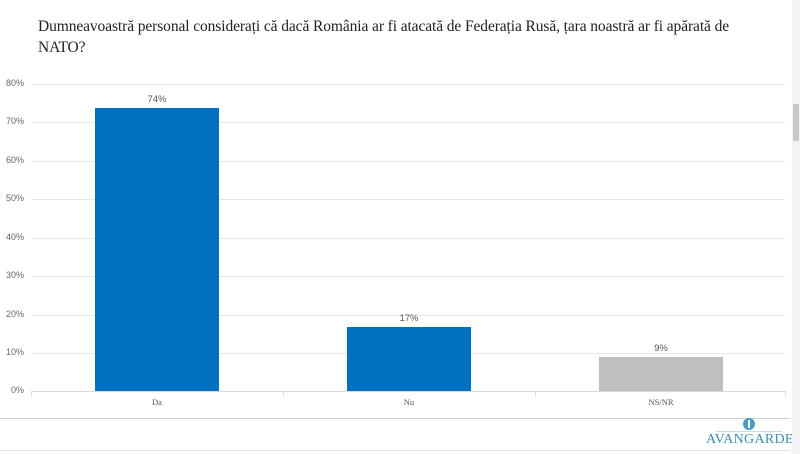  What do you see at coordinates (796, 227) in the screenshot?
I see `vertical-scrollbar` at bounding box center [796, 227].